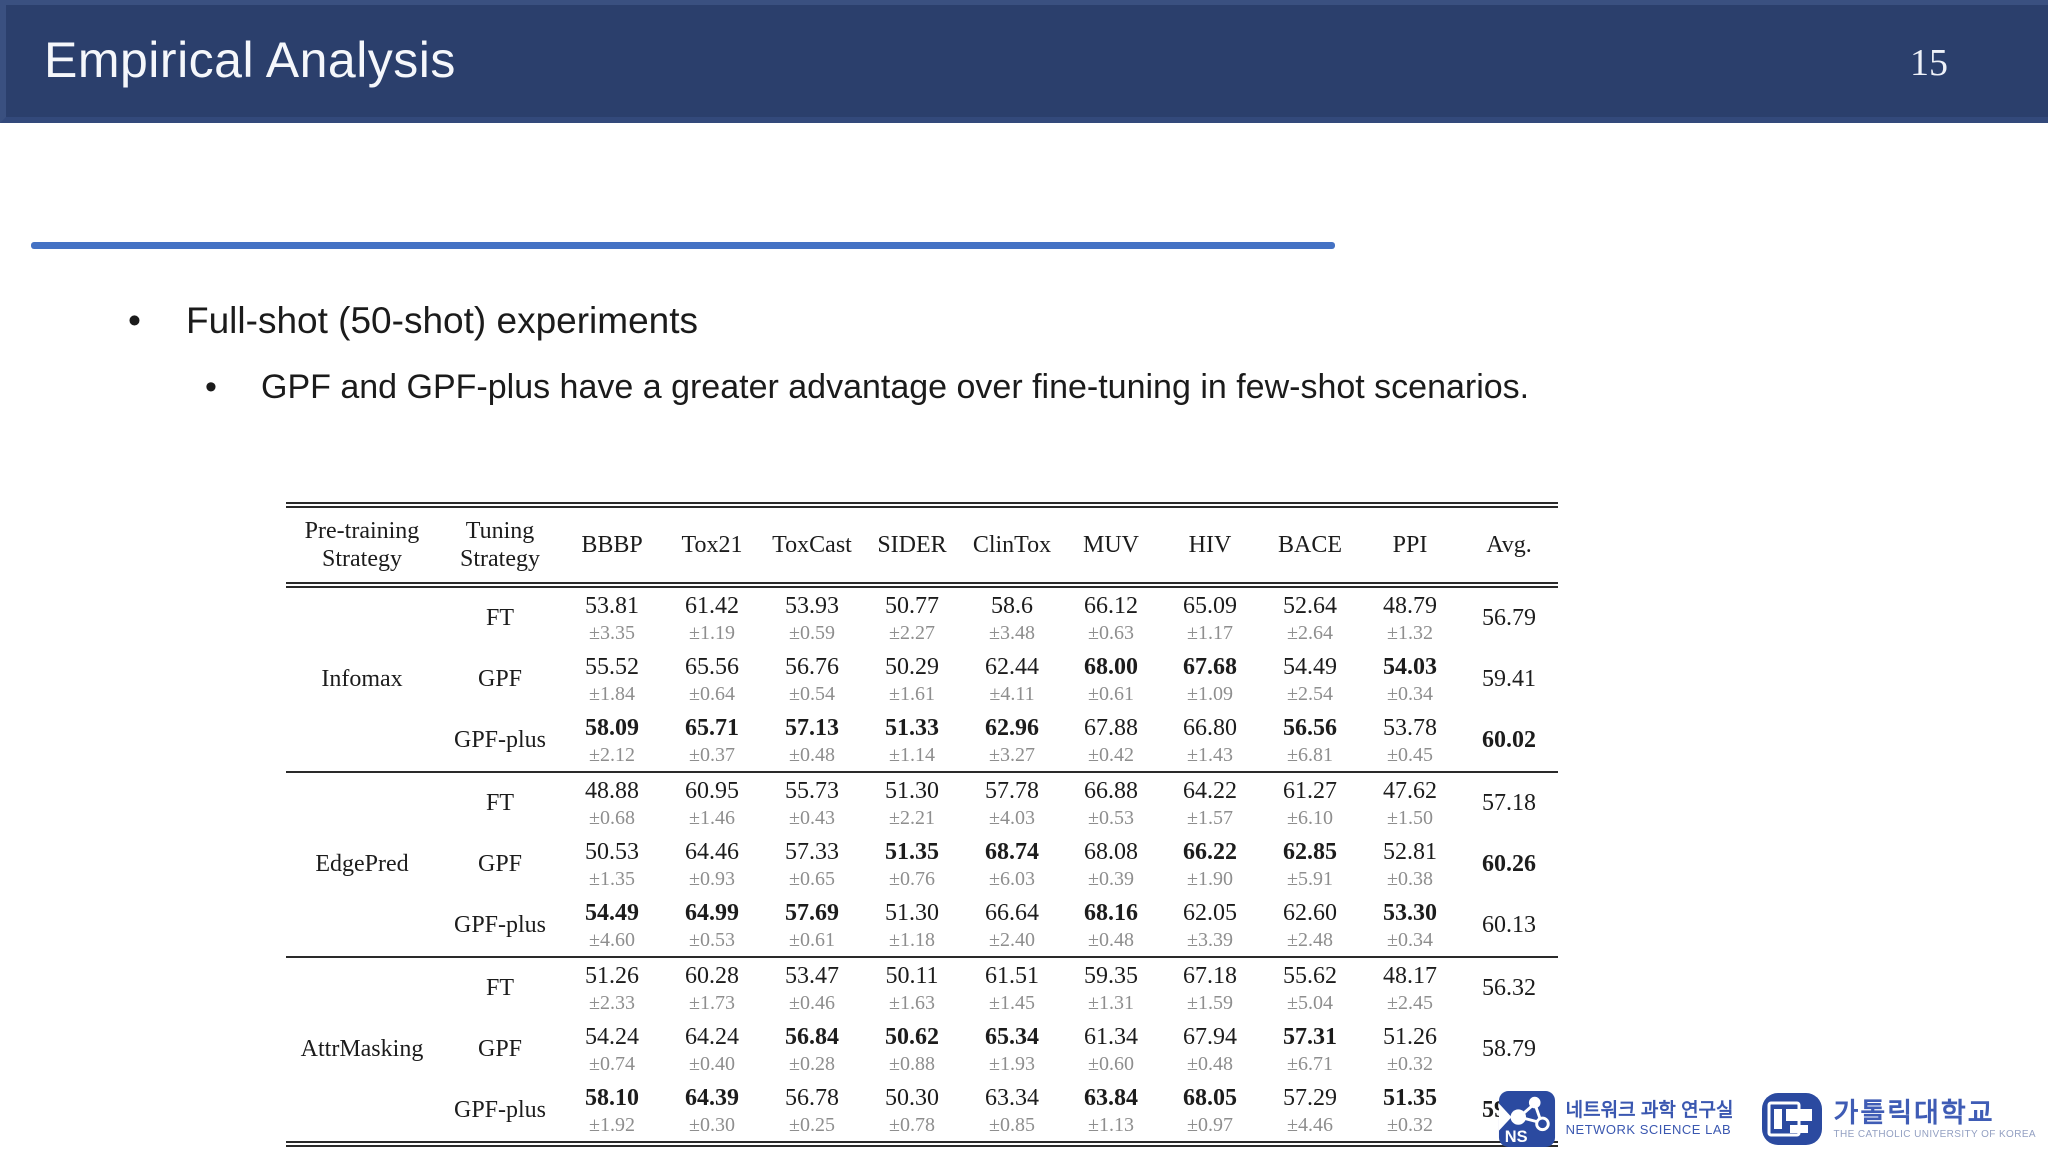 This screenshot has width=2048, height=1152. What do you see at coordinates (1012, 925) in the screenshot?
I see `result-cell: 66.64 ±2.40` at bounding box center [1012, 925].